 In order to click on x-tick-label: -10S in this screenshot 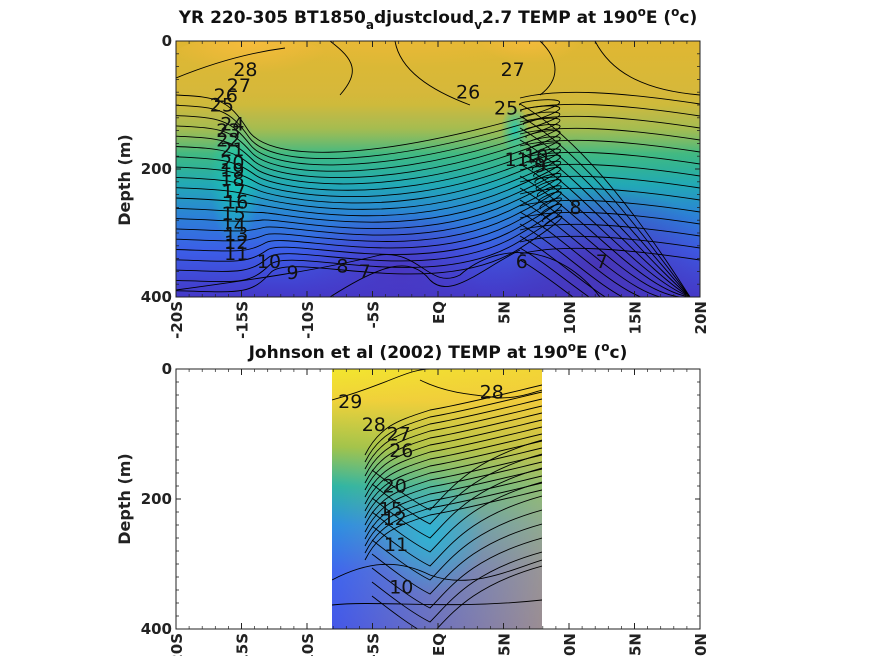, I will do `click(308, 644)`.